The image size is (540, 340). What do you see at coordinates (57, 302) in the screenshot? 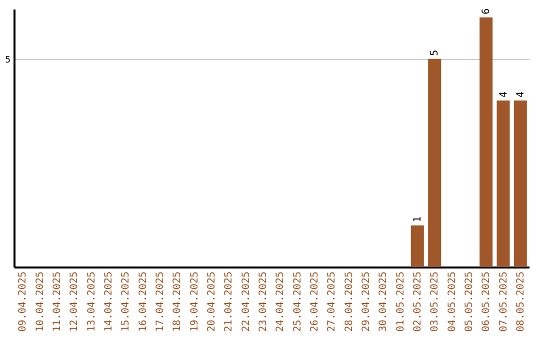
I see `x-tick-label: 11.04.2025` at bounding box center [57, 302].